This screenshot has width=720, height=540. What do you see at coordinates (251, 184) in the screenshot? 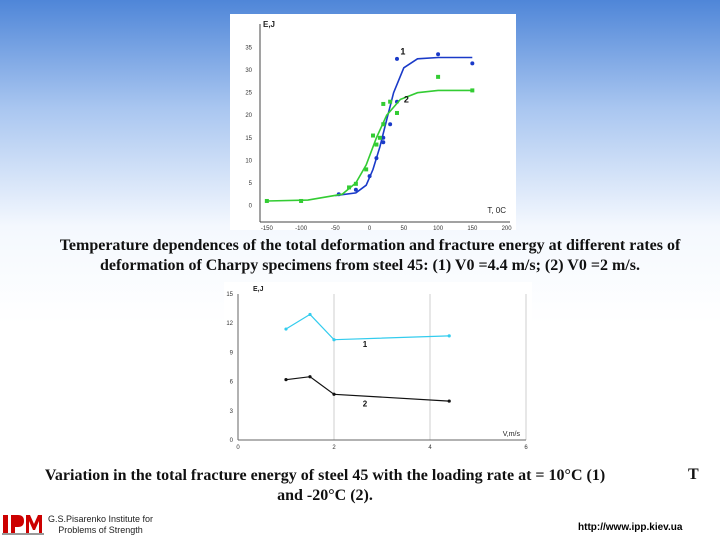
I see `y-tick-label: 5` at bounding box center [251, 184].